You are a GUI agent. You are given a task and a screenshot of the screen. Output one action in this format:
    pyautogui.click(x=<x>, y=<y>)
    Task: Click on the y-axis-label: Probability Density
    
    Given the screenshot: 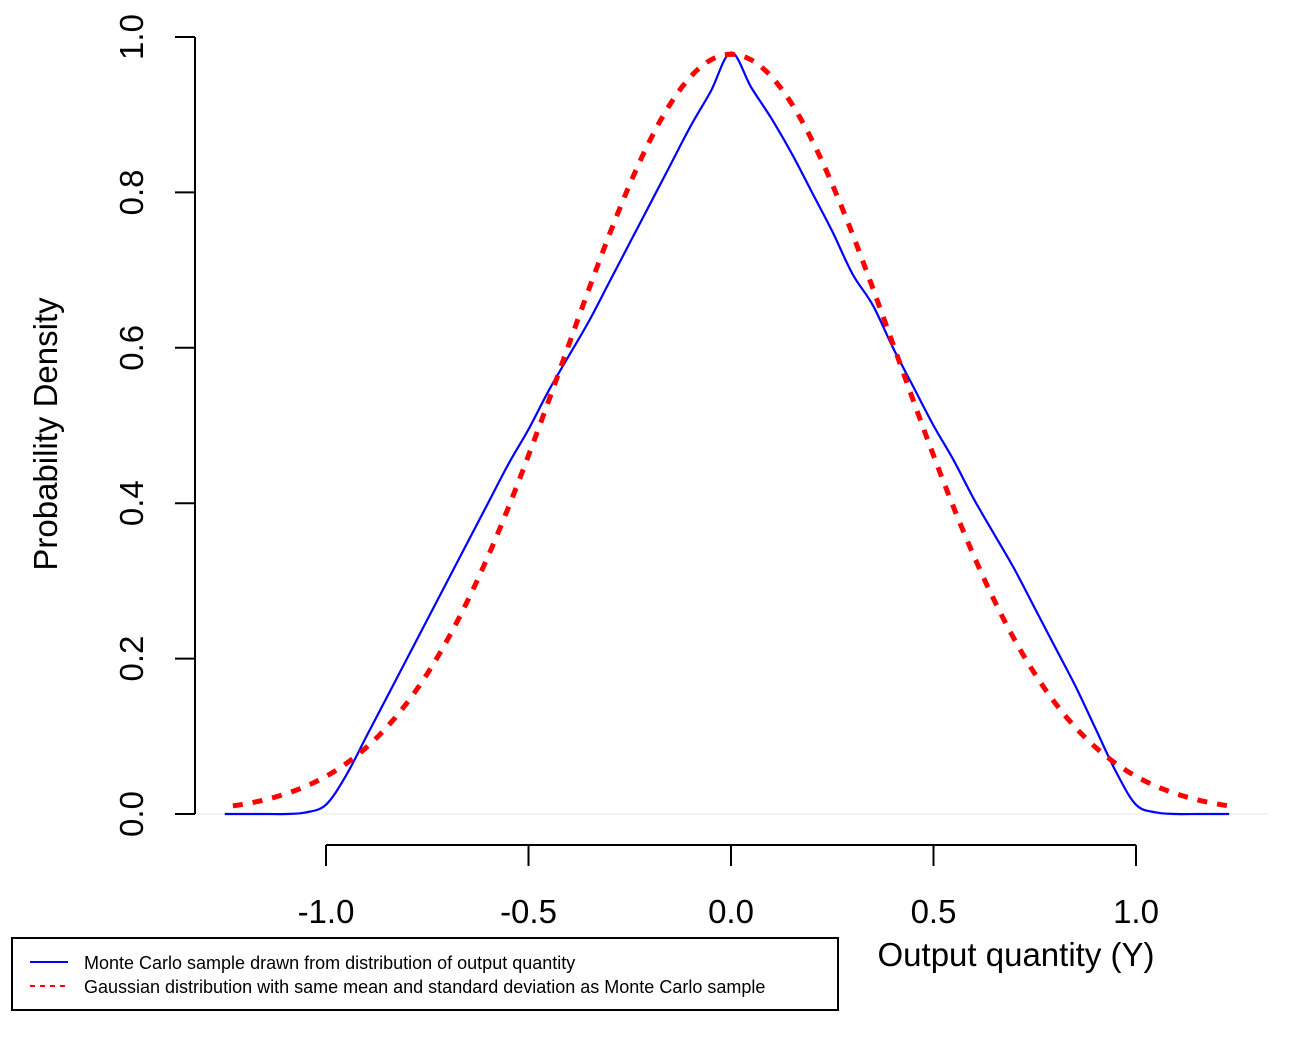 What is the action you would take?
    pyautogui.click(x=45, y=434)
    